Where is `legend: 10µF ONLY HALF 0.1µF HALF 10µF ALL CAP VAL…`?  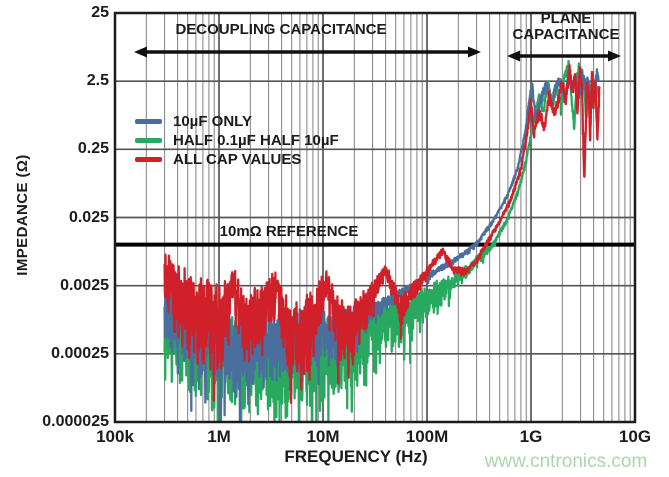 legend: 10µF ONLY HALF 0.1µF HALF 10µF ALL CAP VAL… is located at coordinates (237, 140).